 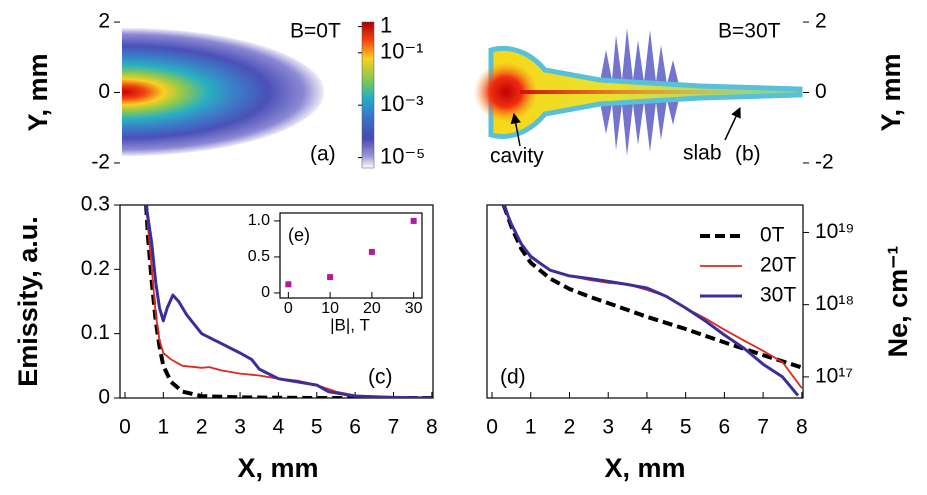 What do you see at coordinates (778, 295) in the screenshot?
I see `legend-label: 30T` at bounding box center [778, 295].